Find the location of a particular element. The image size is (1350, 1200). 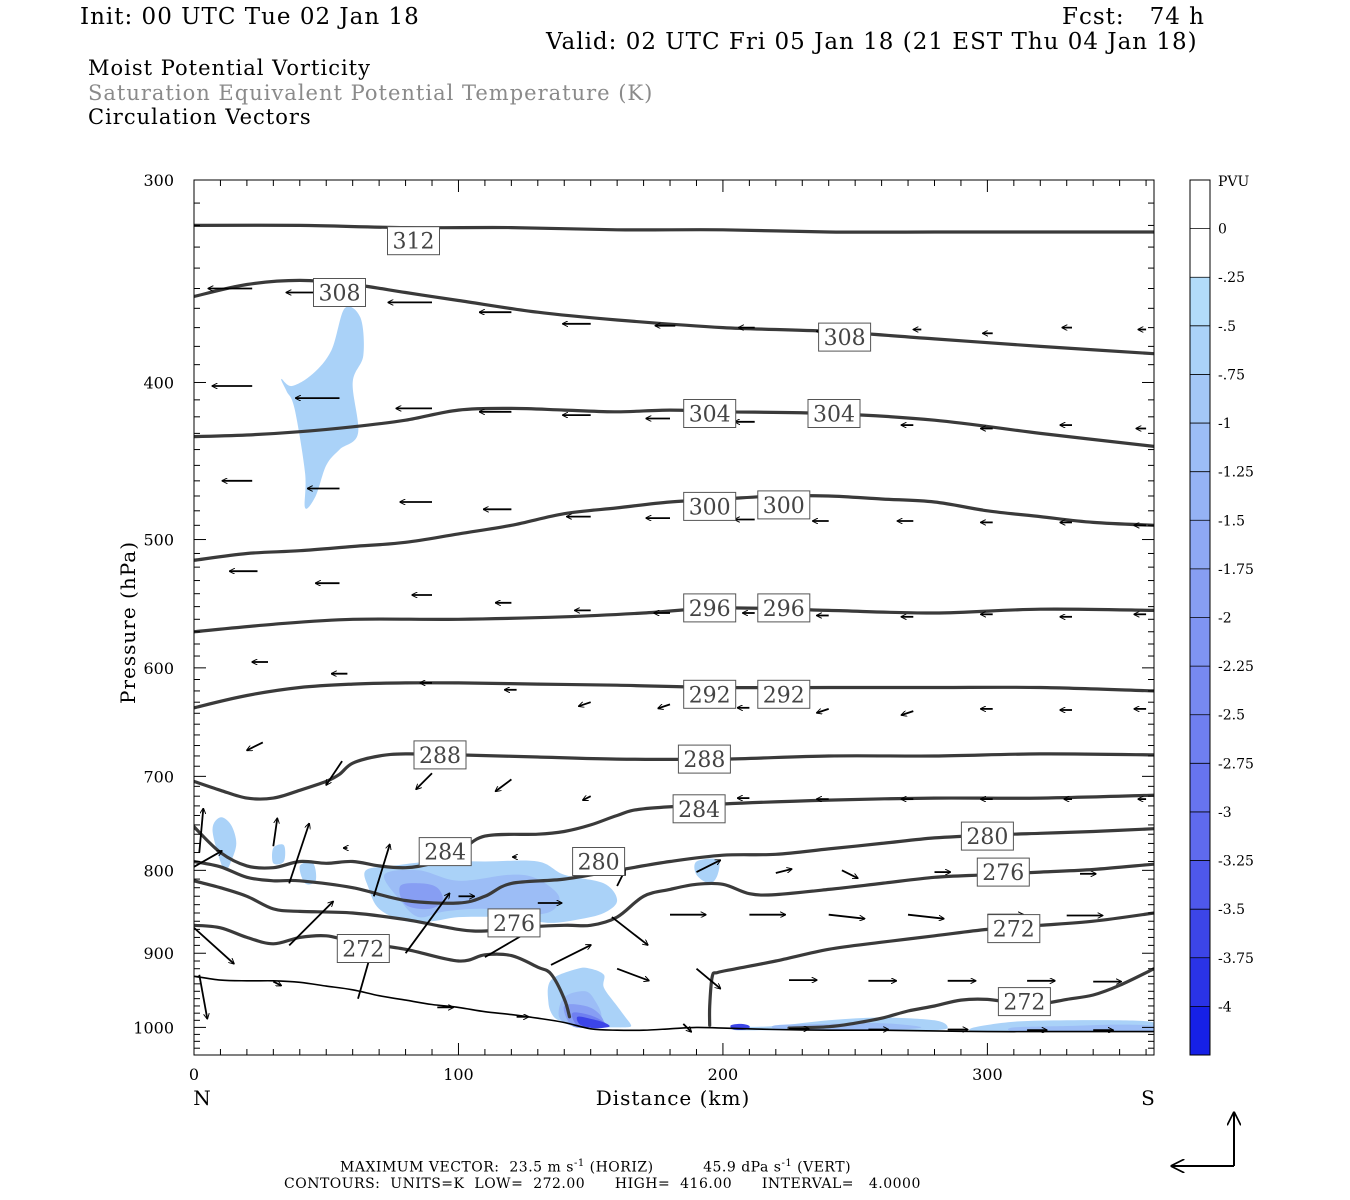

contour-label-text: 288 is located at coordinates (440, 756).